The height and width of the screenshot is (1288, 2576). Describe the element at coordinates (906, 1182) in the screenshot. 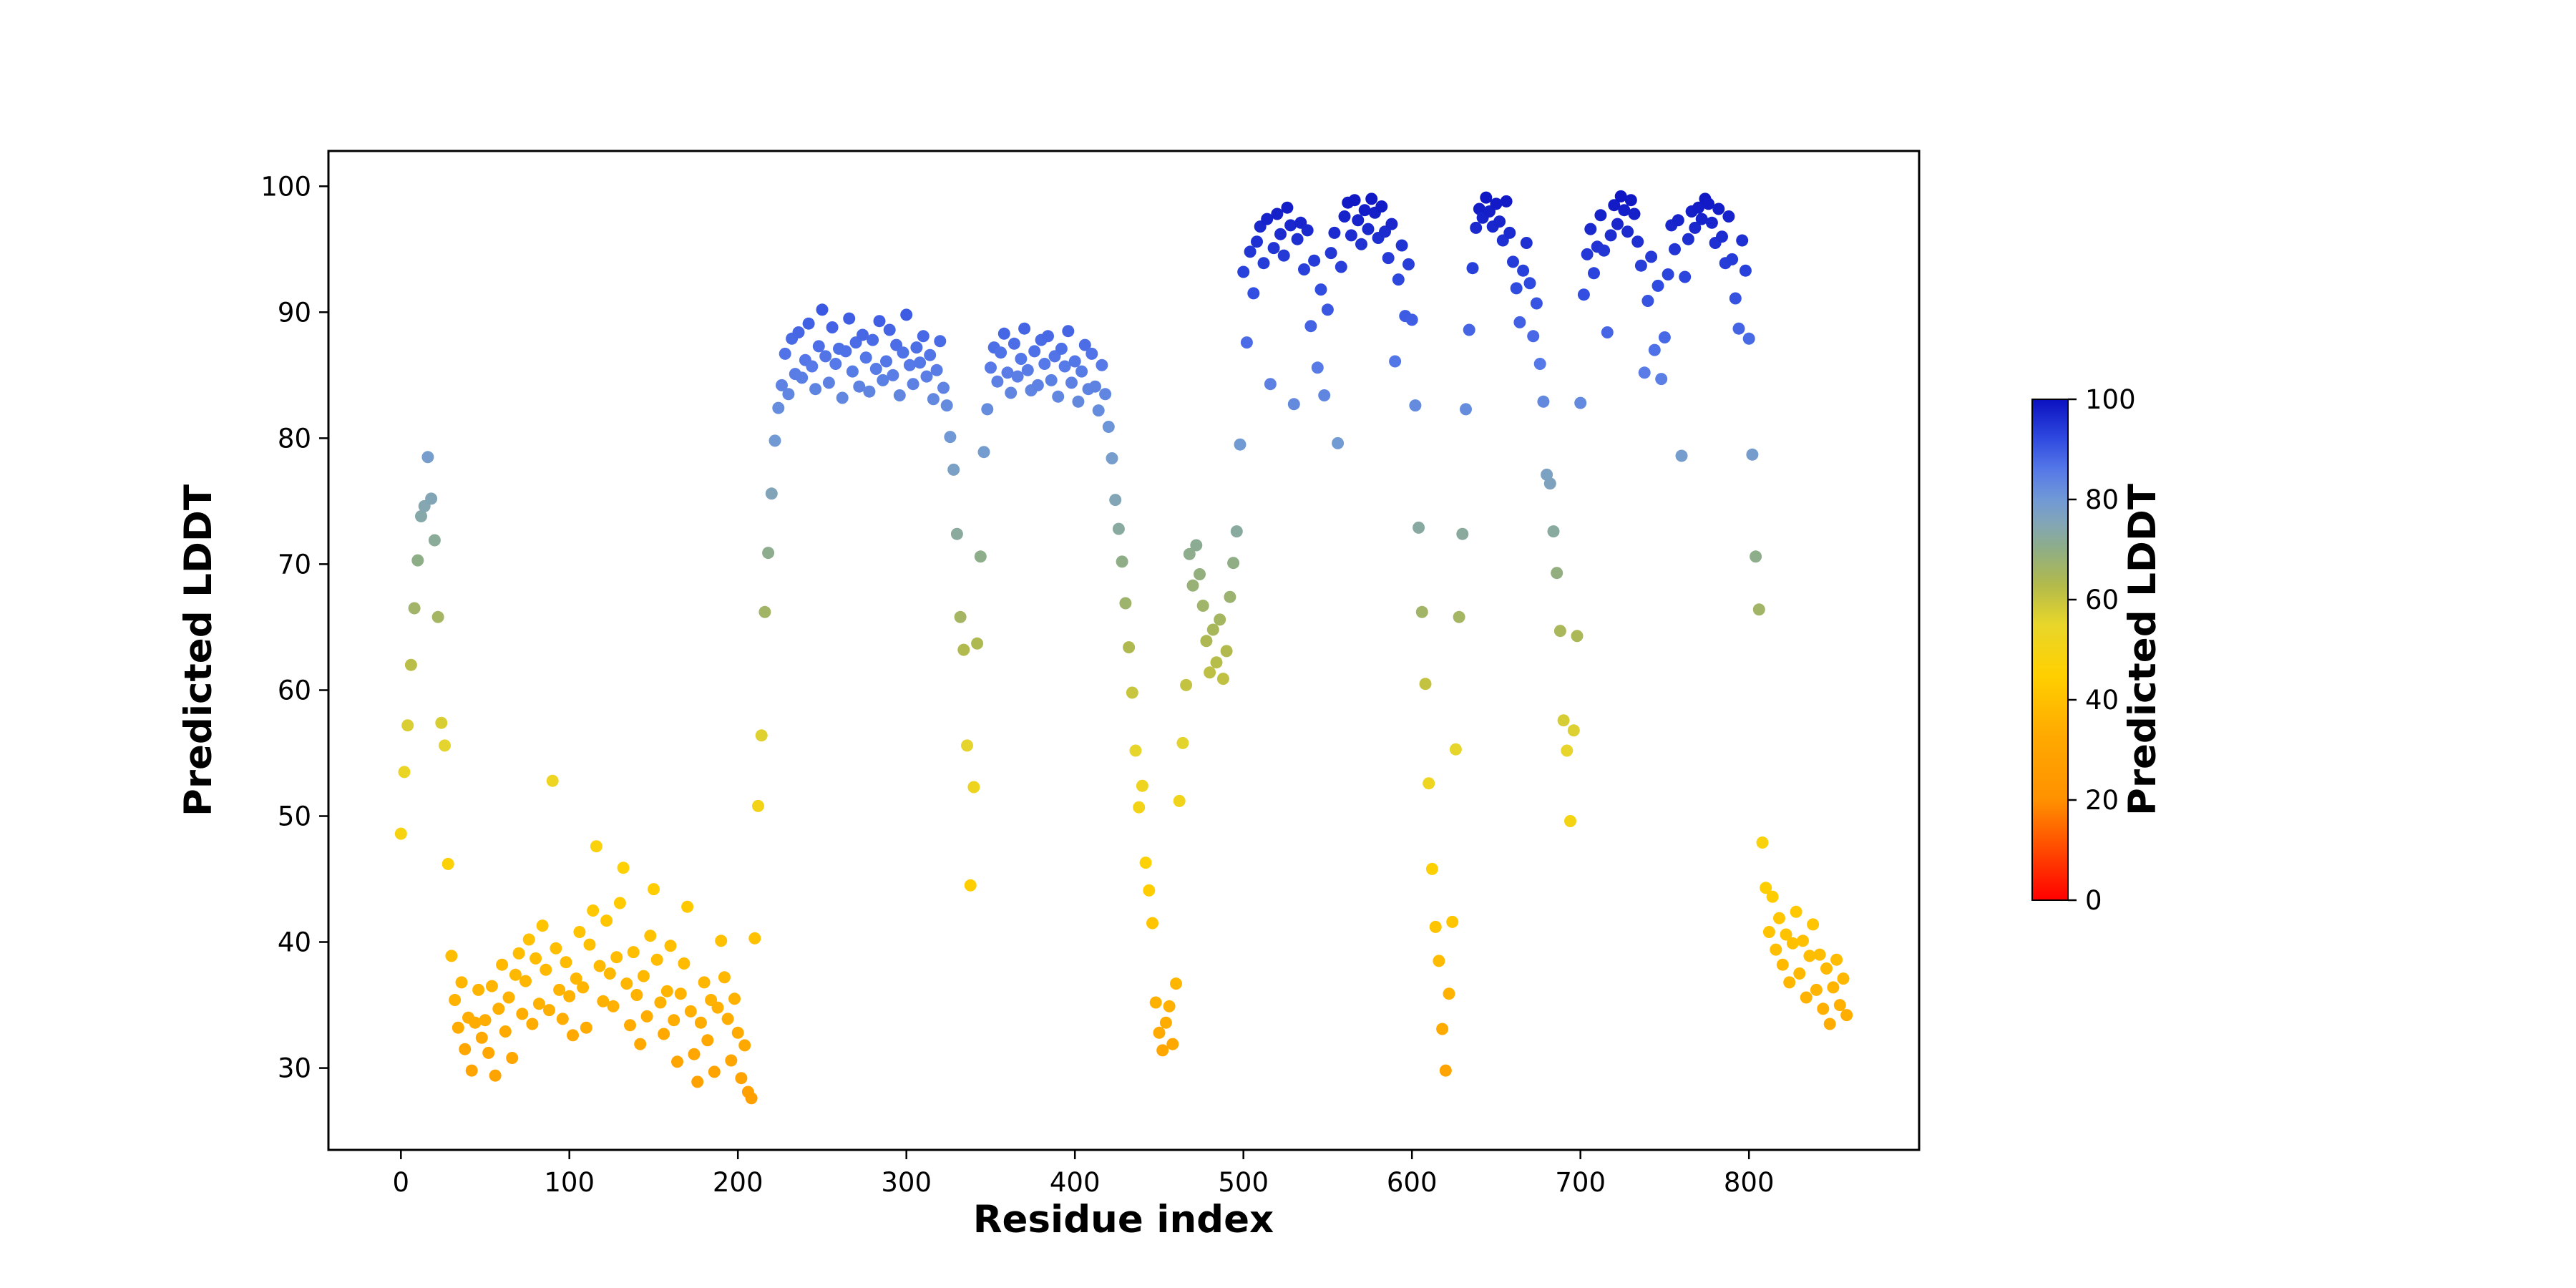

I see `x-tick-label: 300` at that location.